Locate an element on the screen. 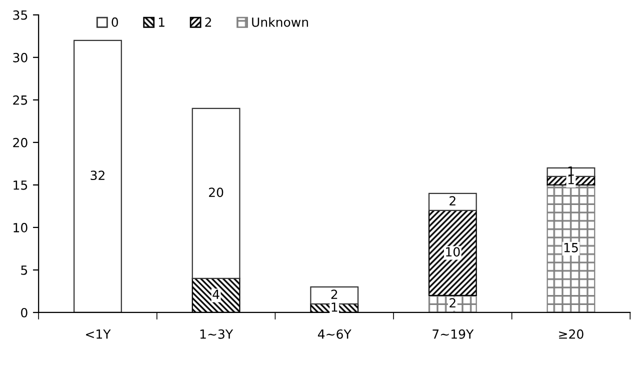  x-tick-label: 4~6Y is located at coordinates (335, 334).